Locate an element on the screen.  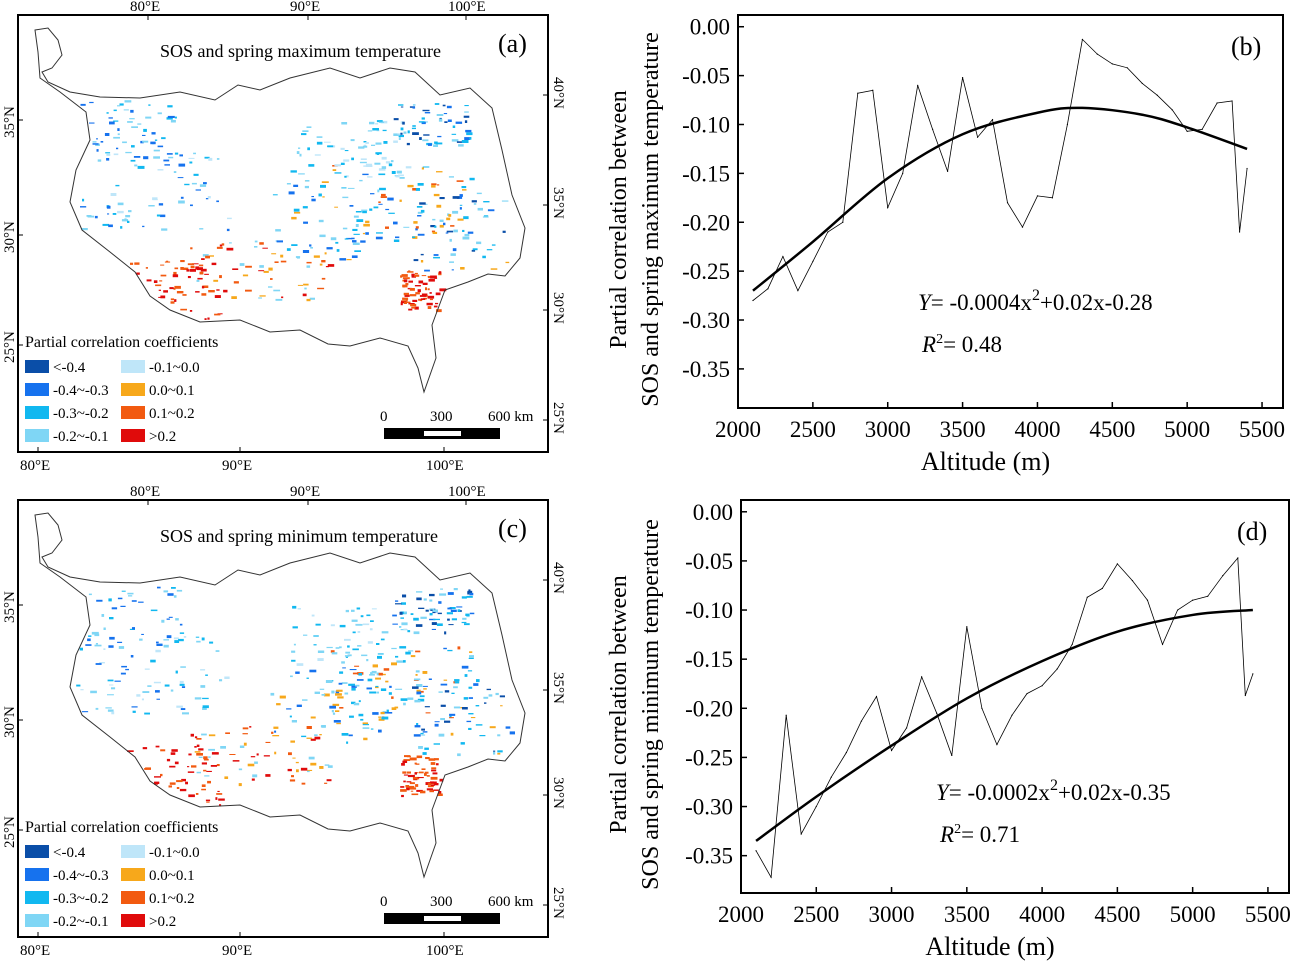
equation-rest: +0.02x-0.28 is located at coordinates (1096, 302).